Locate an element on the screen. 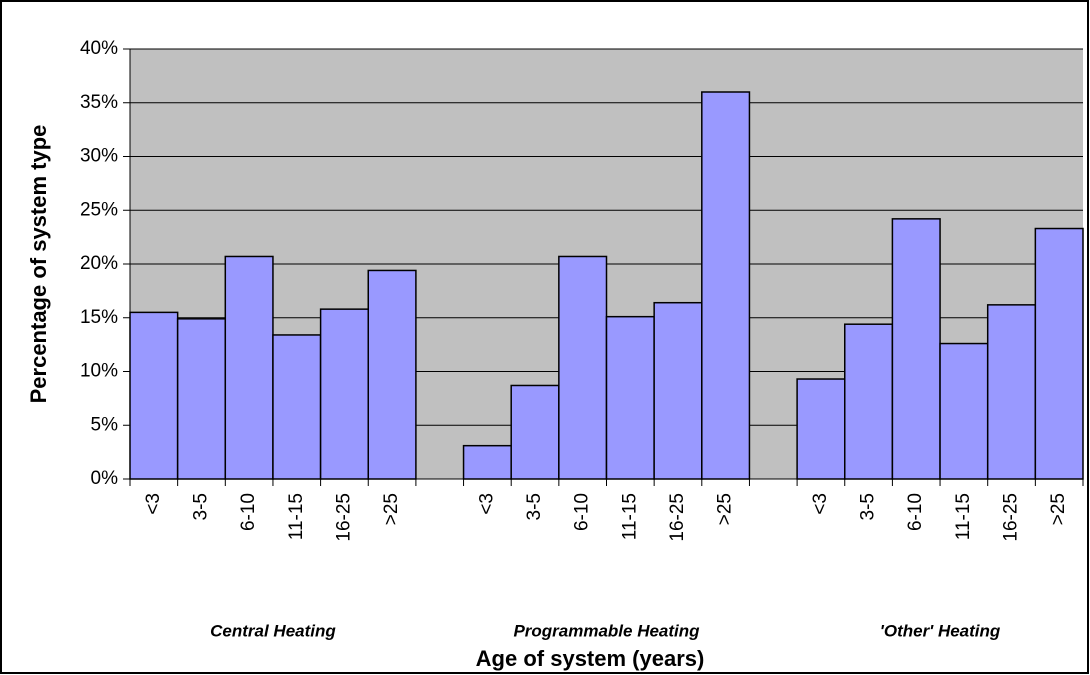  y-tick-label: 0% is located at coordinates (105, 478).